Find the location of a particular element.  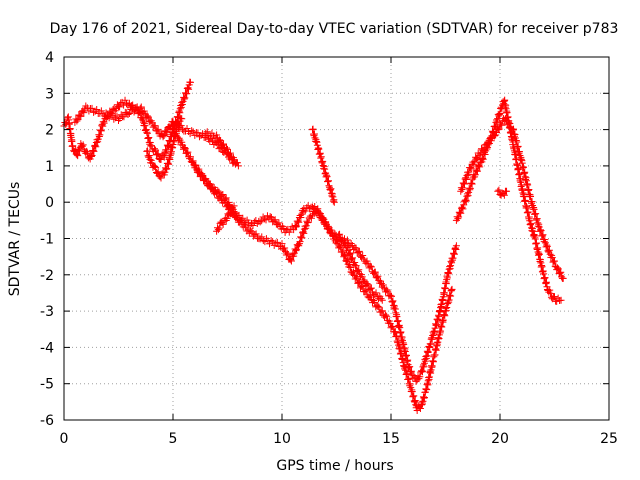

x-tick-label: 25 is located at coordinates (609, 439).